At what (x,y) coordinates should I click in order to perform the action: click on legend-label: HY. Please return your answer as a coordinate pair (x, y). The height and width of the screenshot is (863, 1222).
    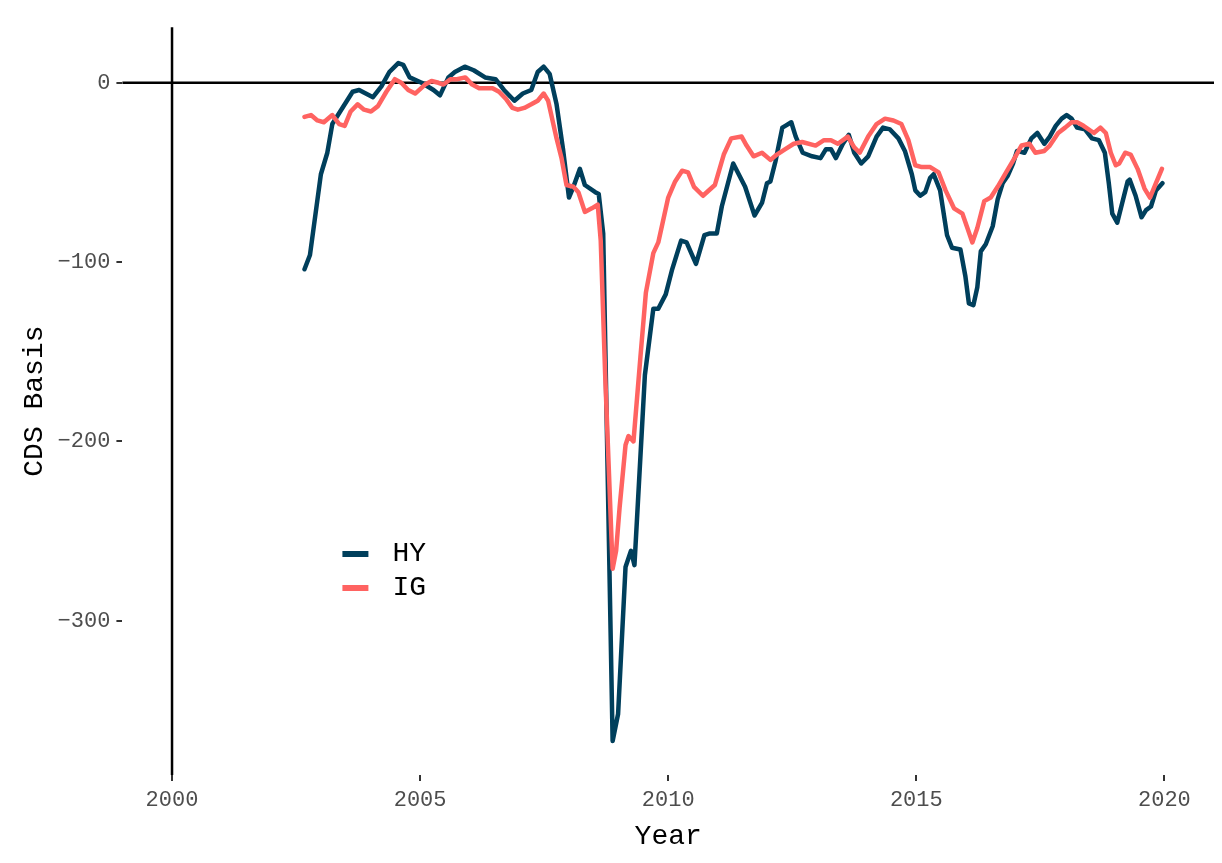
    Looking at the image, I should click on (409, 554).